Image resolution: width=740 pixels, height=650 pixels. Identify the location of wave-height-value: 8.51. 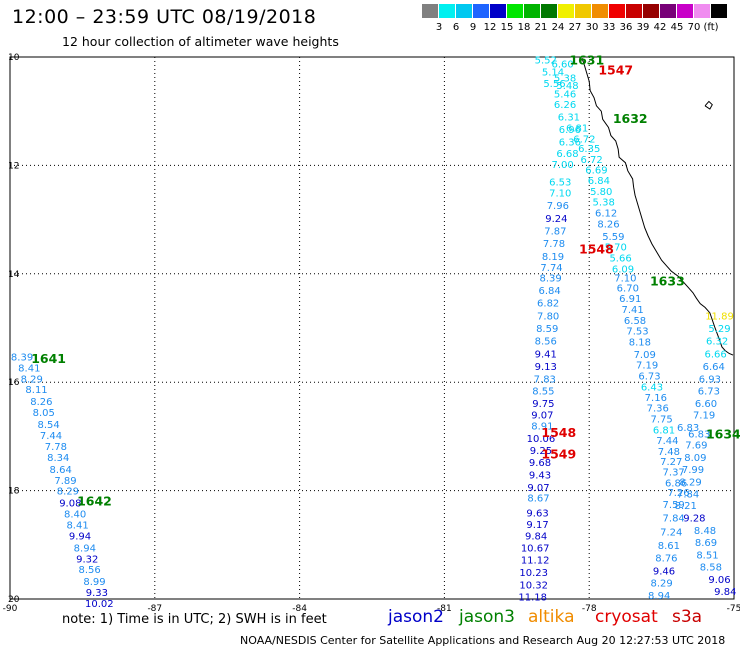
(707, 556).